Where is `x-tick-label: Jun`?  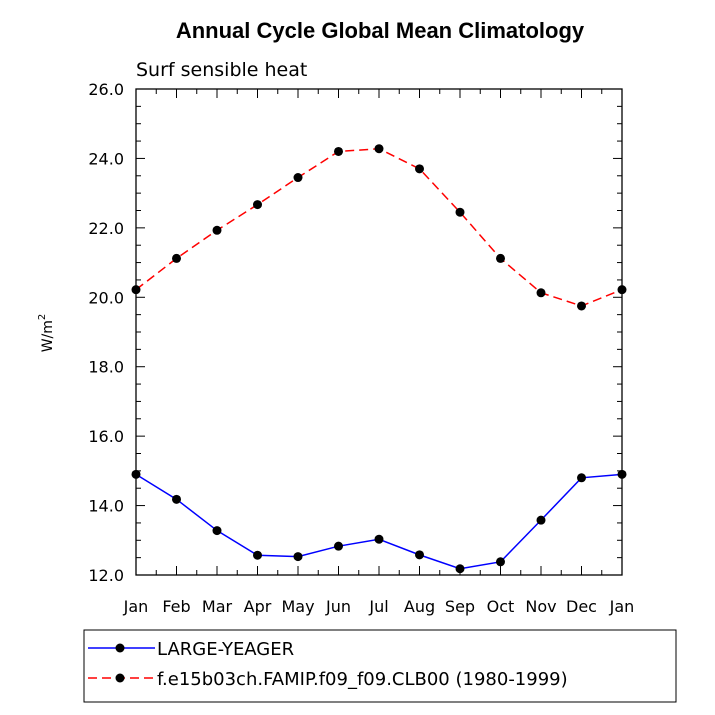
x-tick-label: Jun is located at coordinates (338, 606).